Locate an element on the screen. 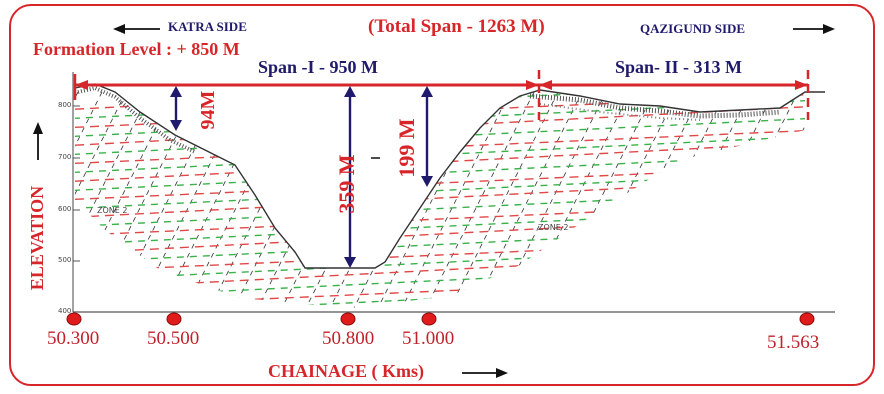 The image size is (884, 394). y-tick-600: 600 is located at coordinates (65, 209).